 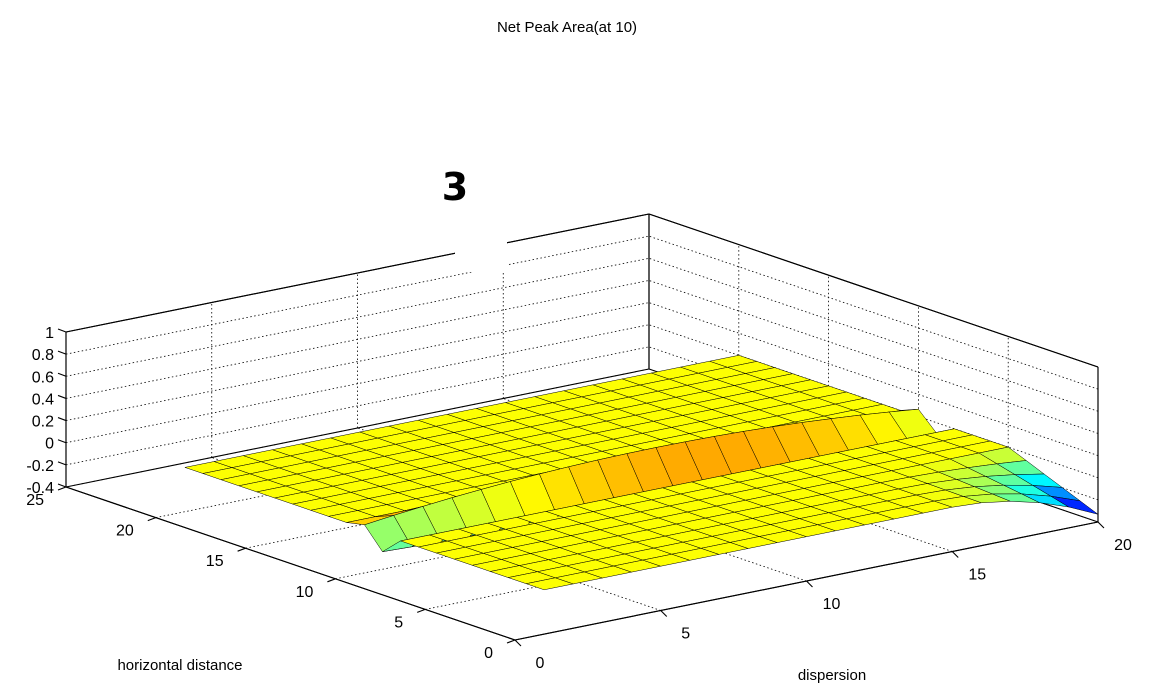 What do you see at coordinates (290, 563) in the screenshot?
I see `y-axis-line` at bounding box center [290, 563].